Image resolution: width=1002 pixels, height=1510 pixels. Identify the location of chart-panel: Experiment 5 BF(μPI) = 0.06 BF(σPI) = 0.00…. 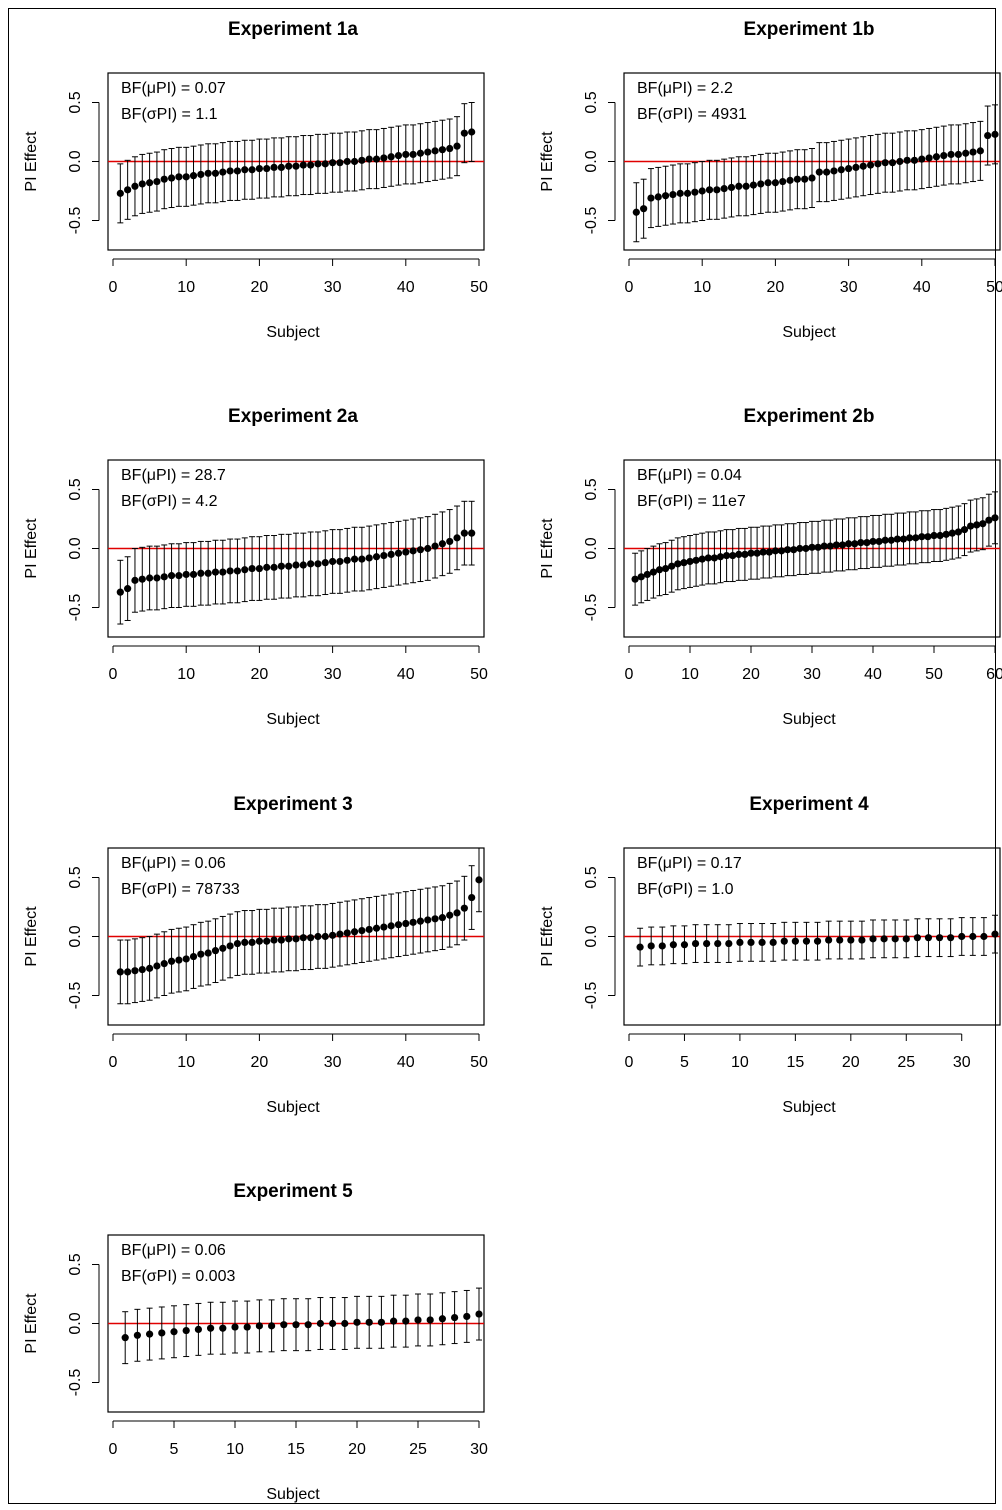
(255, 1342).